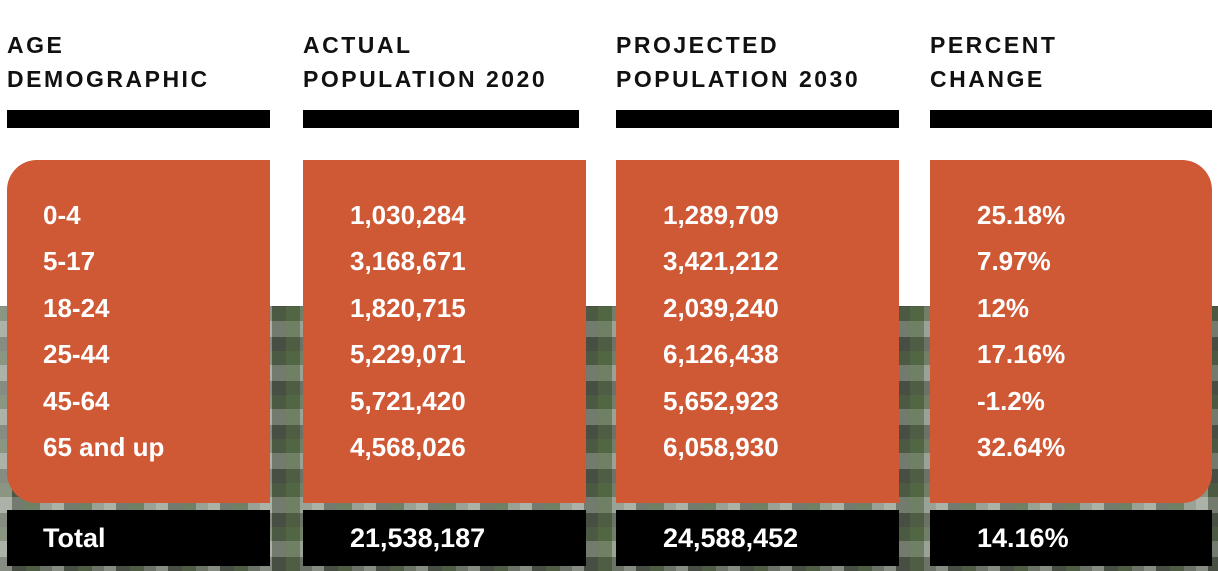 The height and width of the screenshot is (571, 1218). I want to click on header-line: PERCENT, so click(994, 45).